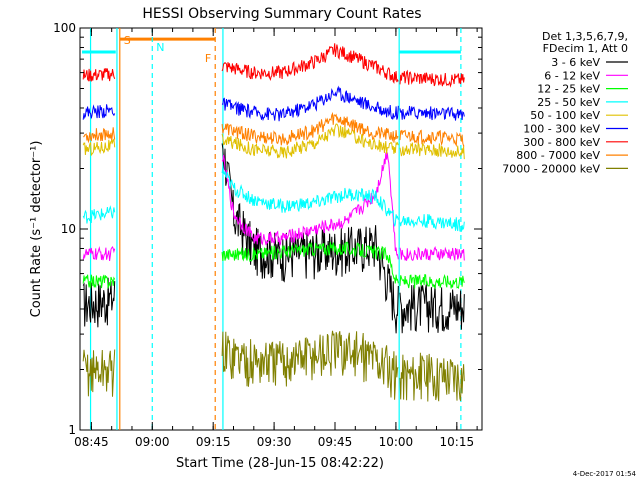  Describe the element at coordinates (36, 229) in the screenshot. I see `y-axis-label: Count Rate (s⁻¹ detector⁻¹)` at that location.